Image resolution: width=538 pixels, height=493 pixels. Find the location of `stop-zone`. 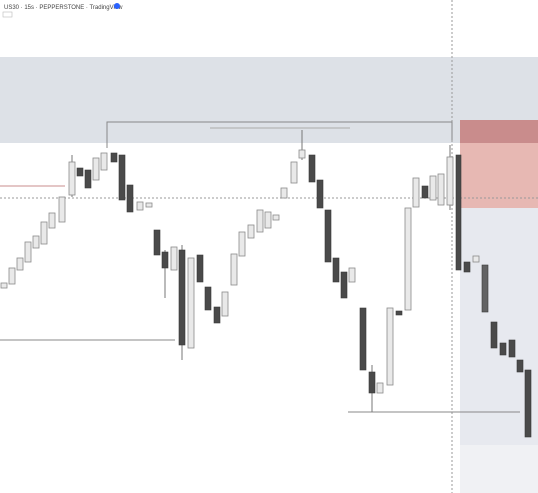

stop-zone is located at coordinates (499, 131).